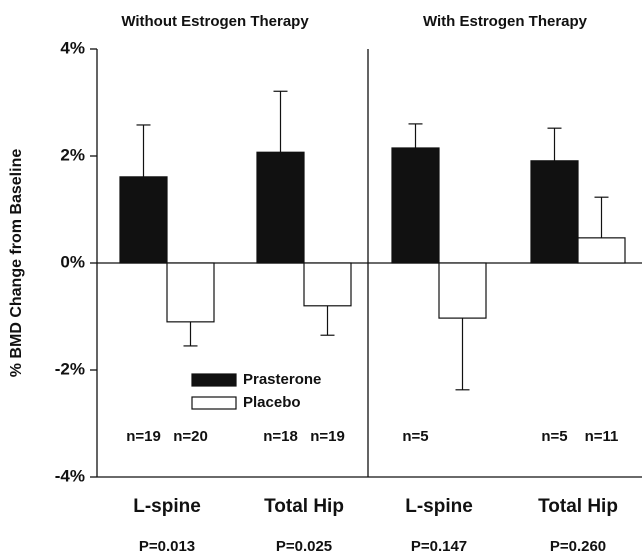  I want to click on y-axis-label: % BMD Change from Baseline, so click(16, 263).